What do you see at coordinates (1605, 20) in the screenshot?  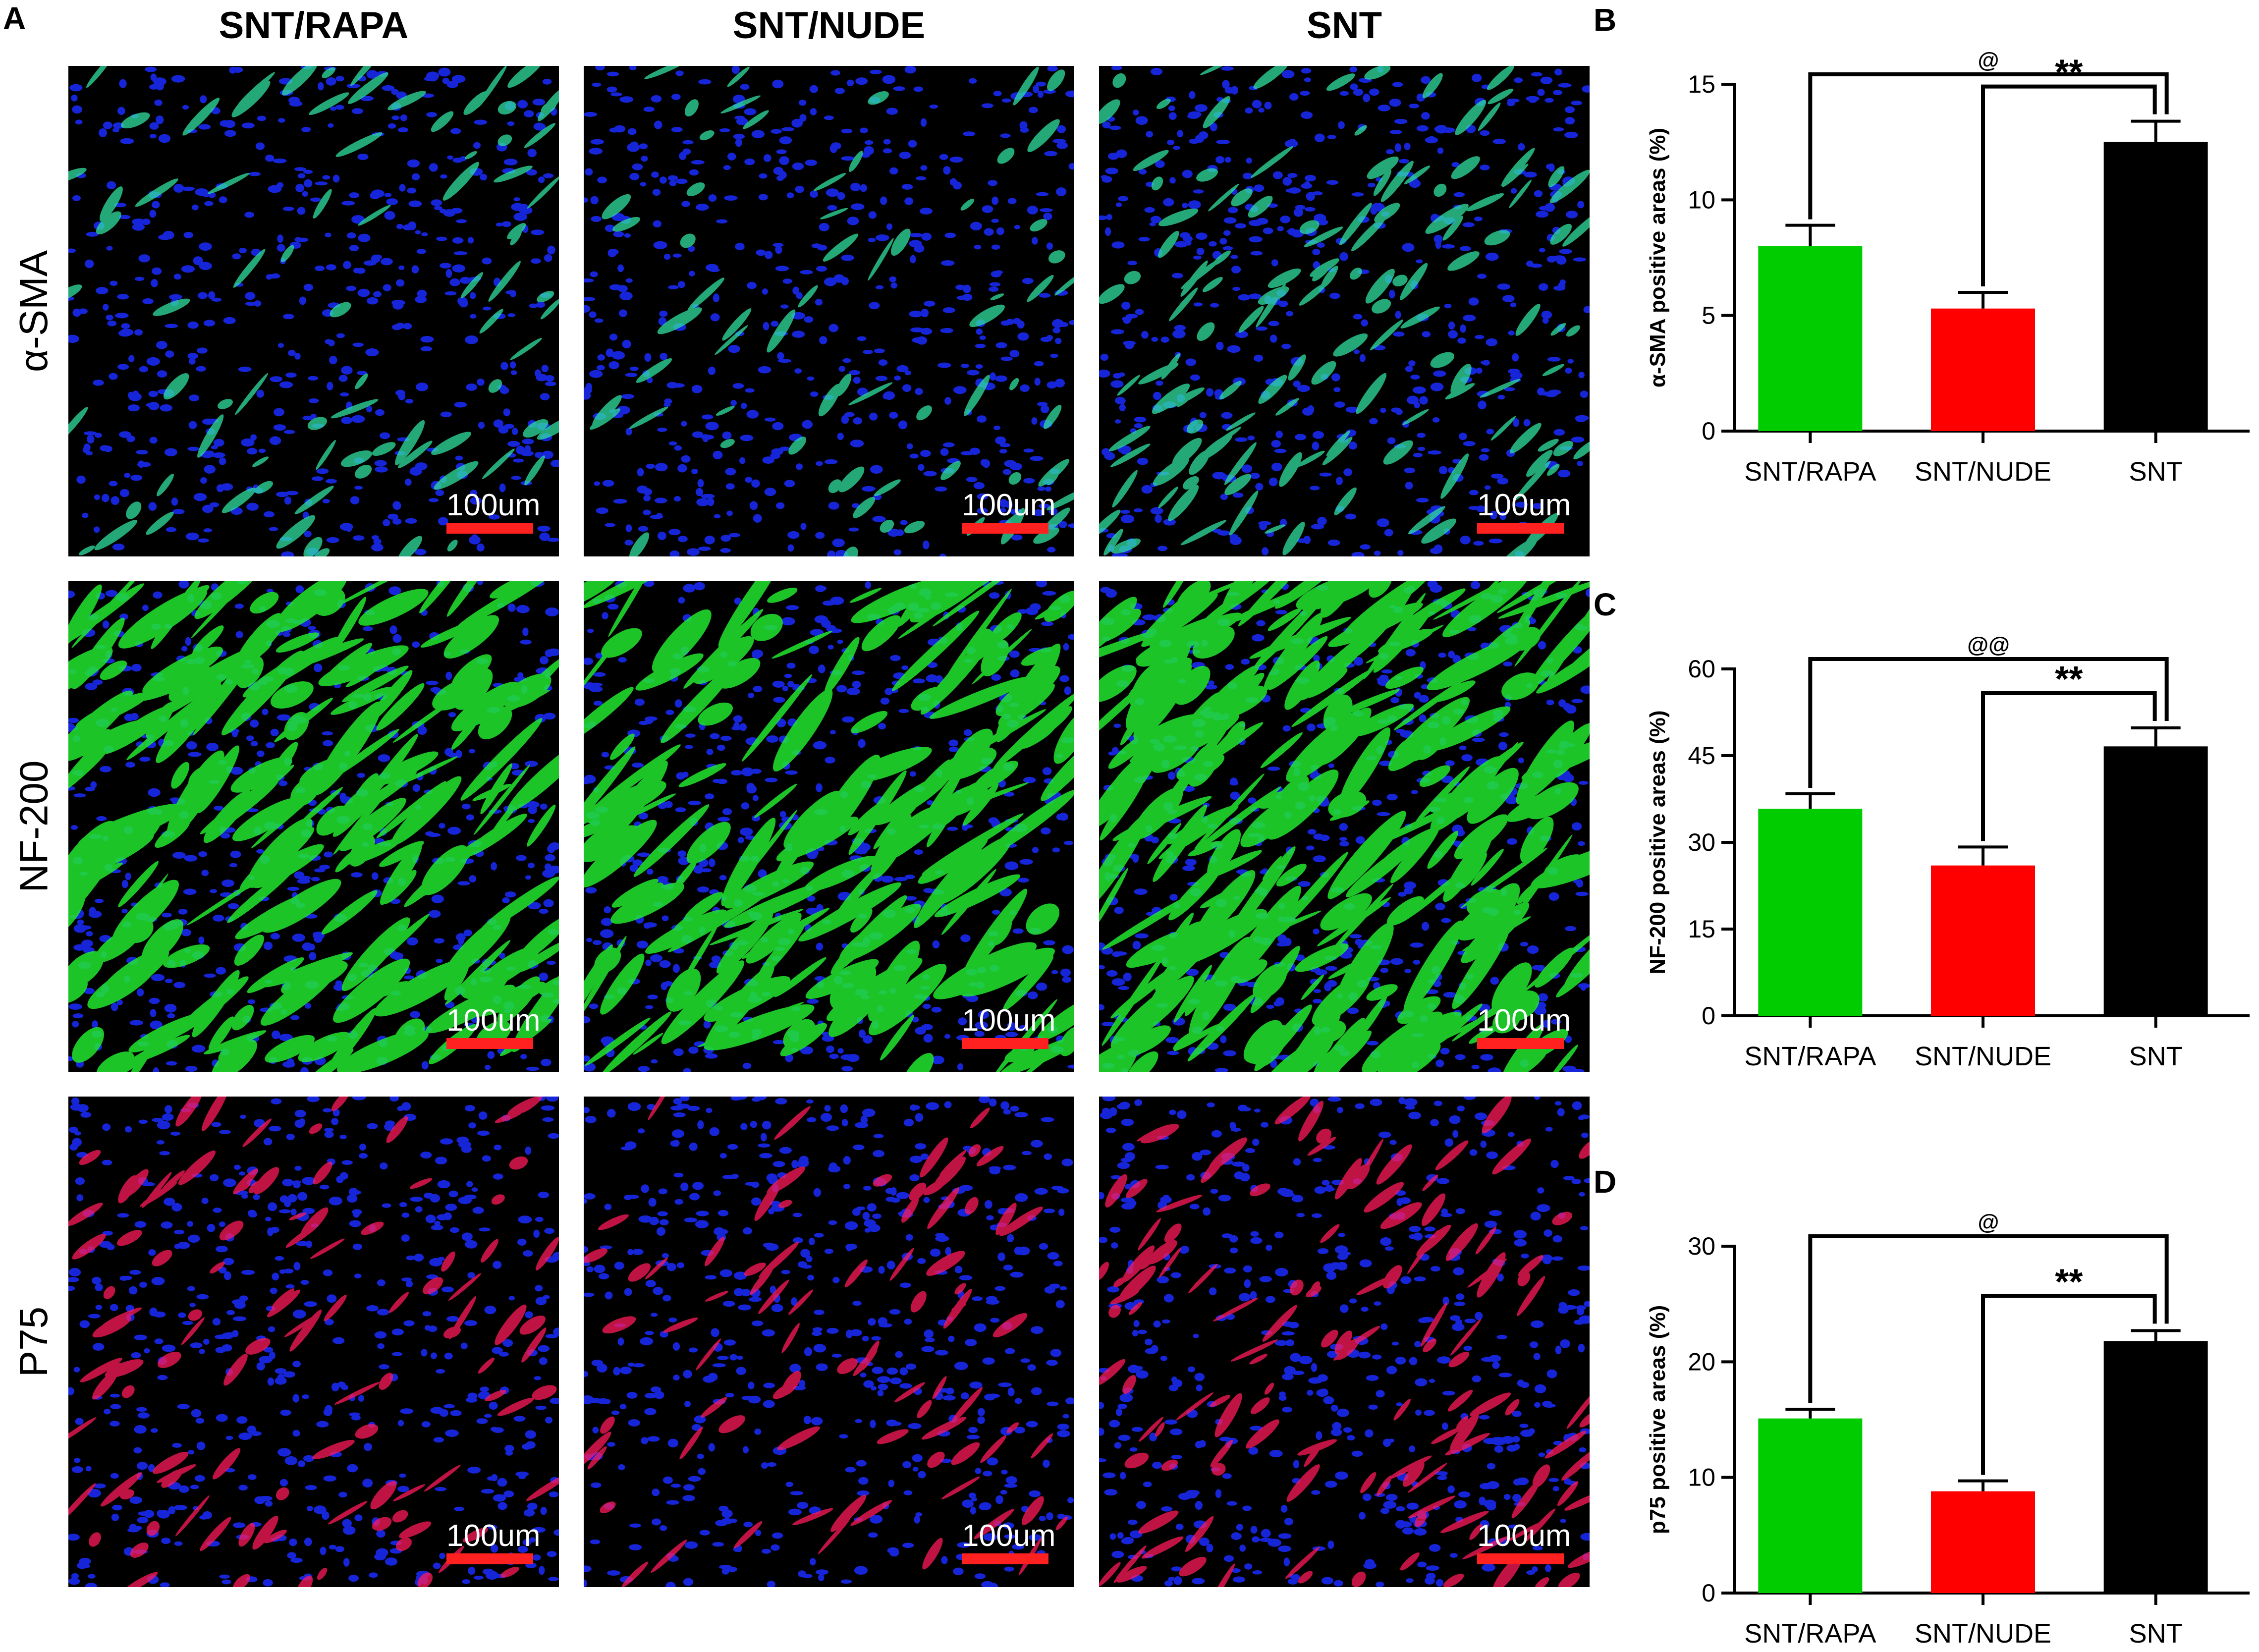 I see `panel-label-b: B` at bounding box center [1605, 20].